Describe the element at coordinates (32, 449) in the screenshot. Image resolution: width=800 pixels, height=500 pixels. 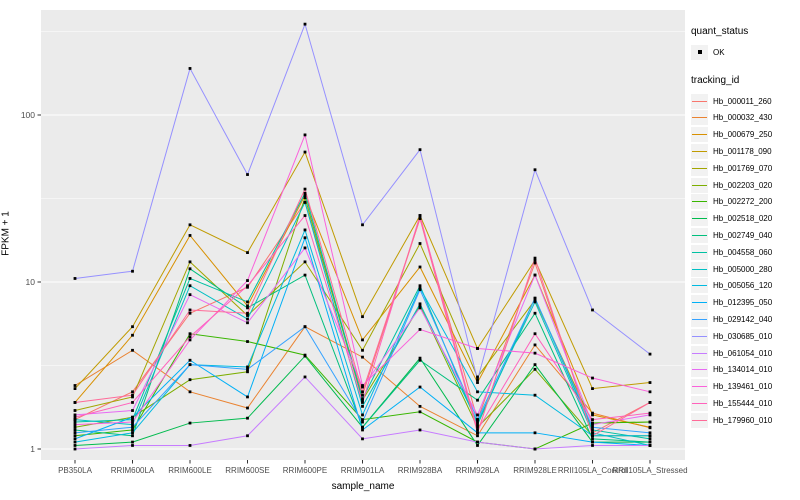
I see `y-tick-label: 1` at that location.